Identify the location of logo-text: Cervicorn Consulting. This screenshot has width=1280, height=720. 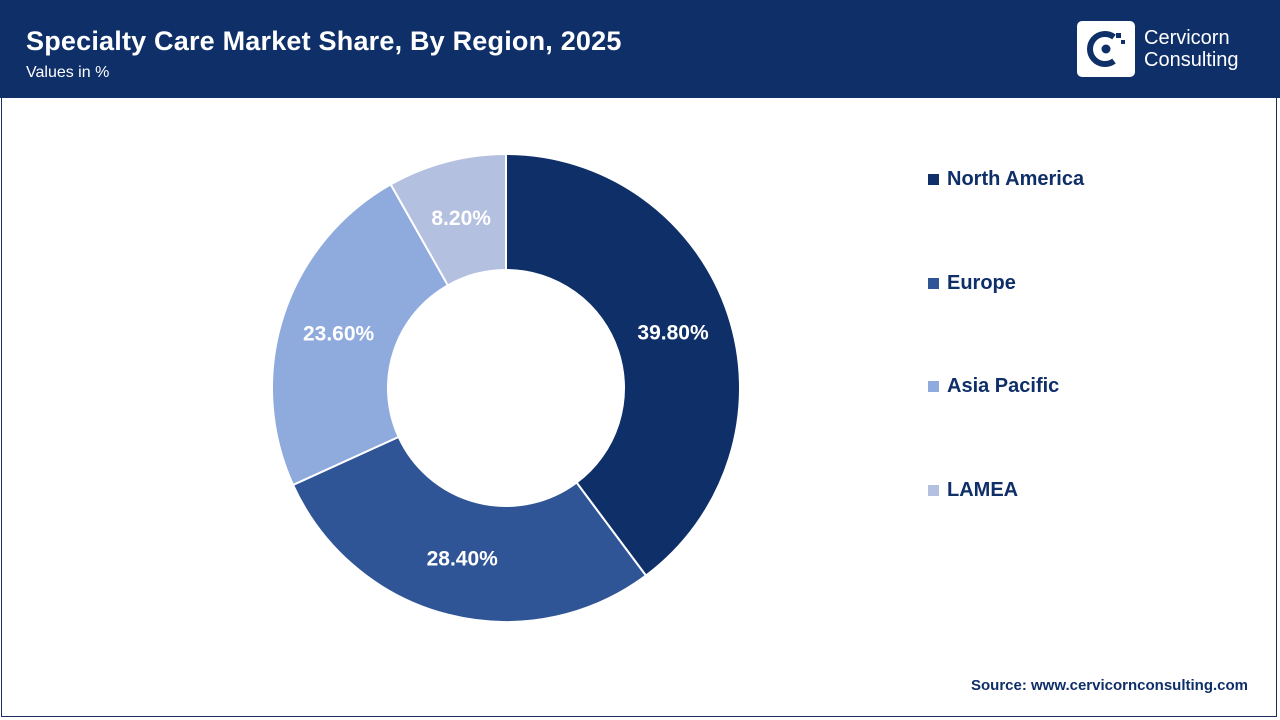
(1191, 49).